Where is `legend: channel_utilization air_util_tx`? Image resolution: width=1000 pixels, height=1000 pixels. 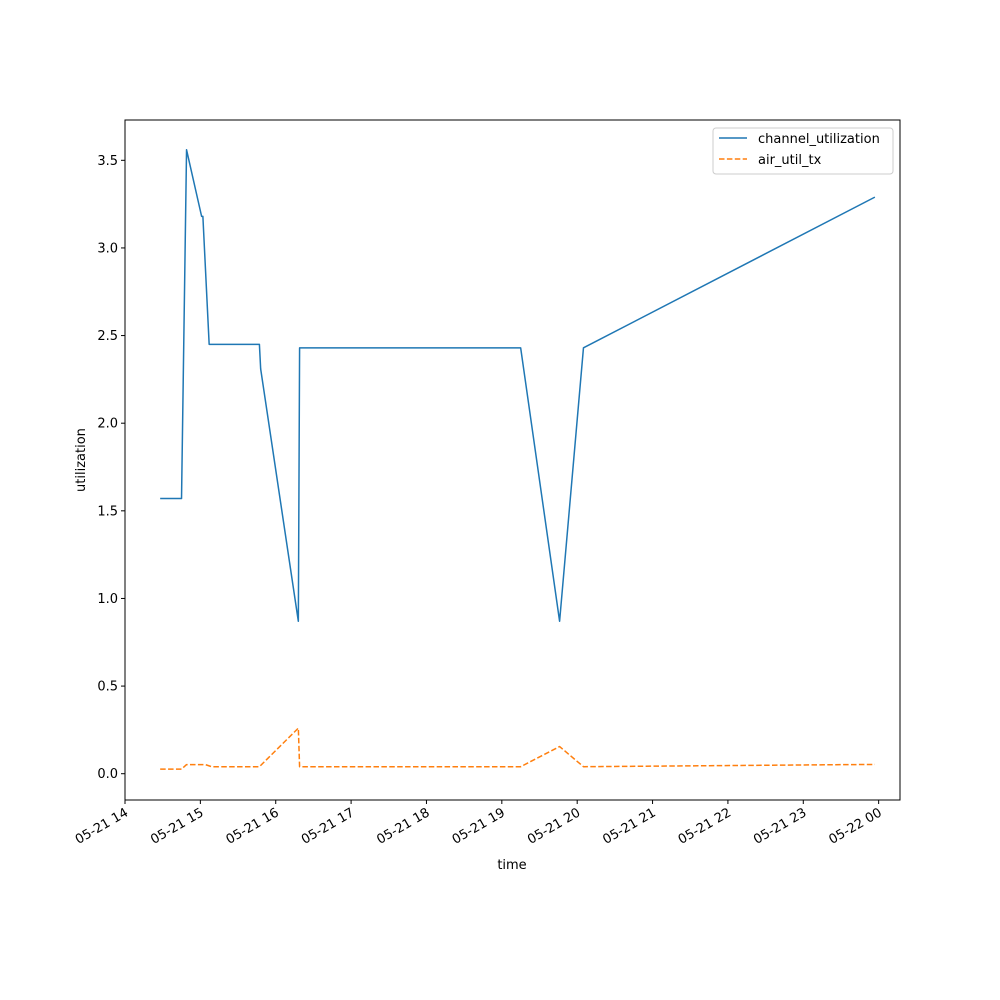
legend: channel_utilization air_util_tx is located at coordinates (803, 151).